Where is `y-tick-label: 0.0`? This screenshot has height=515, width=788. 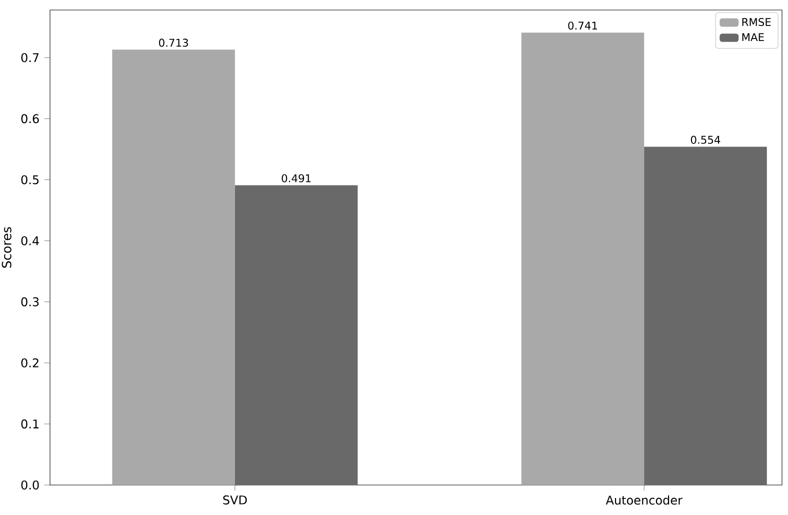
y-tick-label: 0.0 is located at coordinates (30, 485).